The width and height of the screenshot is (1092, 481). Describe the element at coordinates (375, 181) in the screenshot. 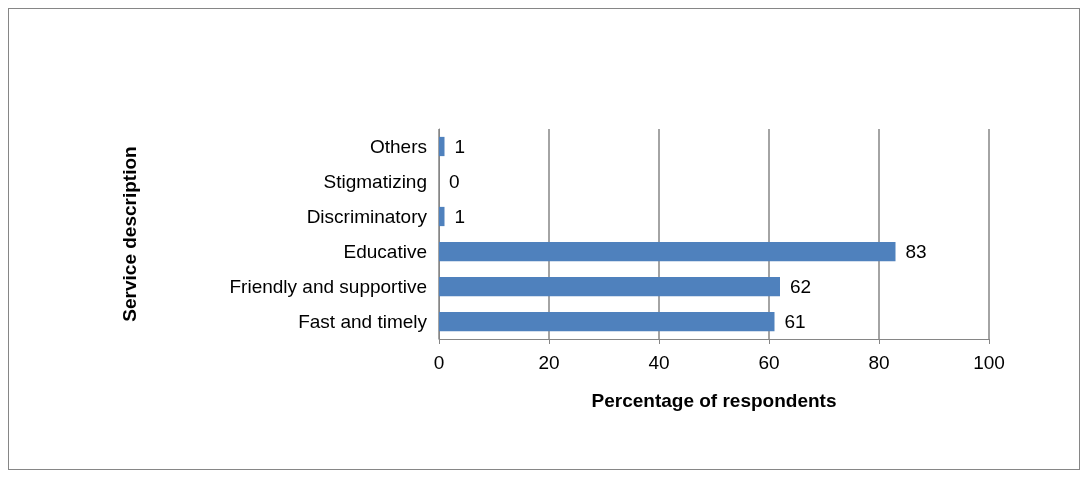

I see `y-tick-label: Stigmatizing` at that location.